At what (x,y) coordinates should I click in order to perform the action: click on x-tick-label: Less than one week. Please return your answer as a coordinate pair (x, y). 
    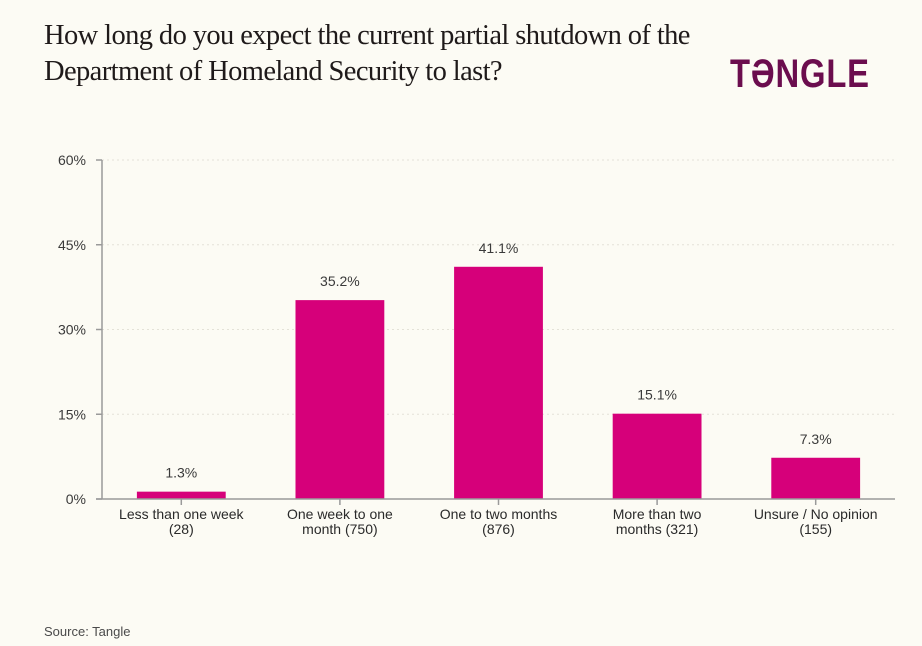
    Looking at the image, I should click on (182, 514).